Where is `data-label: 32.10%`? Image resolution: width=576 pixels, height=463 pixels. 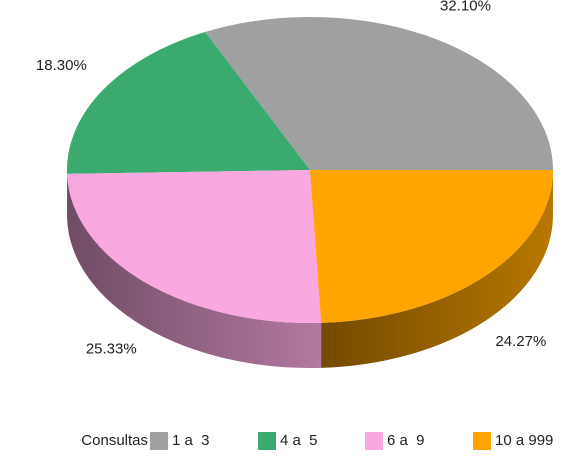
data-label: 32.10% is located at coordinates (465, 7).